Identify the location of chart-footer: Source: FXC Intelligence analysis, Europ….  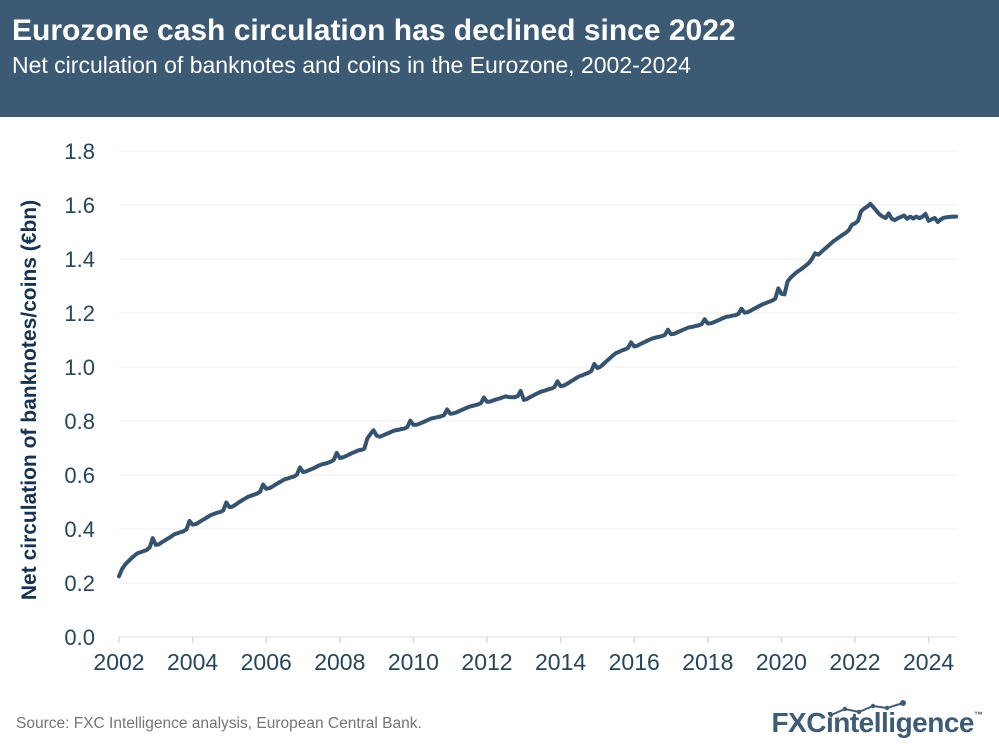
(499, 713).